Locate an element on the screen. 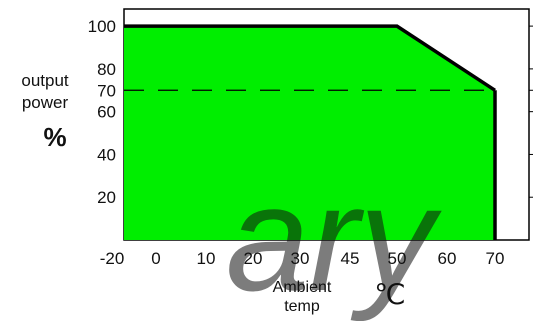 The image size is (541, 326). derating-curve is located at coordinates (310, 58).